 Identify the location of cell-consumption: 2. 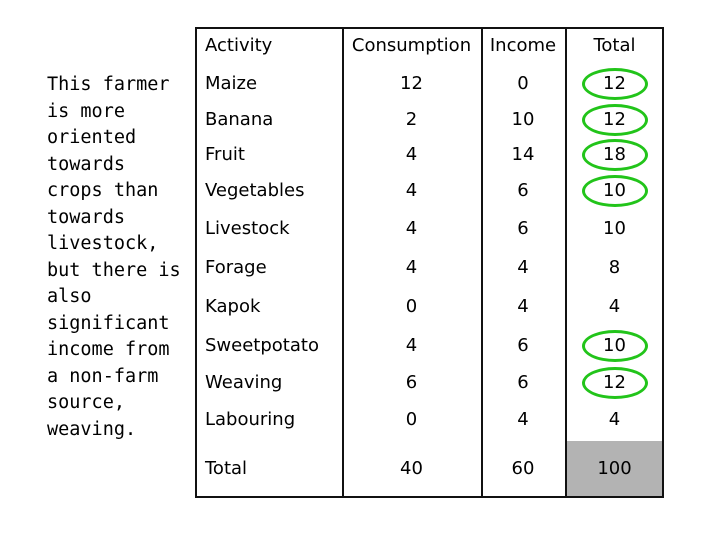
(411, 119).